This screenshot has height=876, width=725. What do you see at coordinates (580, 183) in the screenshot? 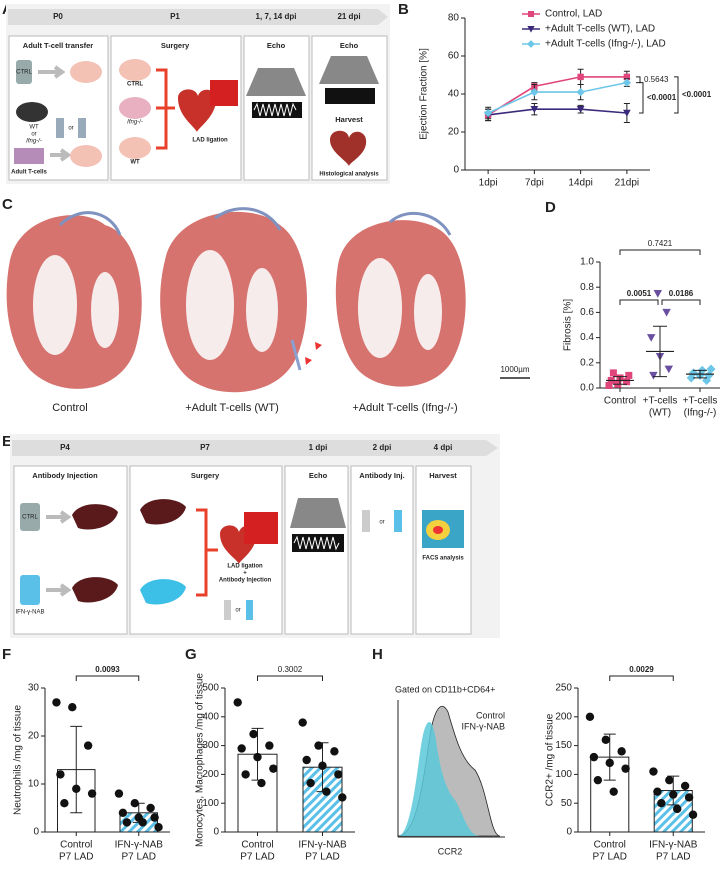
I see `x-tick-label: 14dpi` at bounding box center [580, 183].